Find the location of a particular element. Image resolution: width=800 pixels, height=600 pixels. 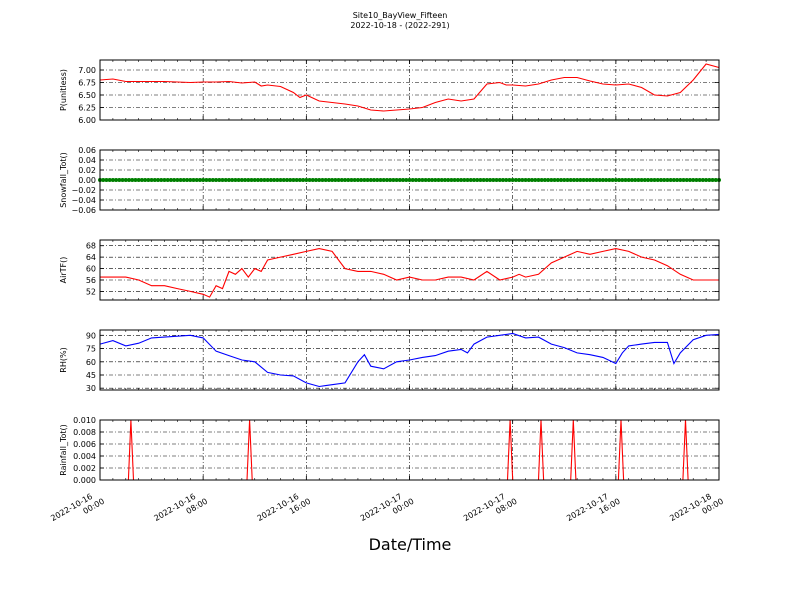

panel-5-ylabel: Rainfall_Tot() is located at coordinates (63, 450).